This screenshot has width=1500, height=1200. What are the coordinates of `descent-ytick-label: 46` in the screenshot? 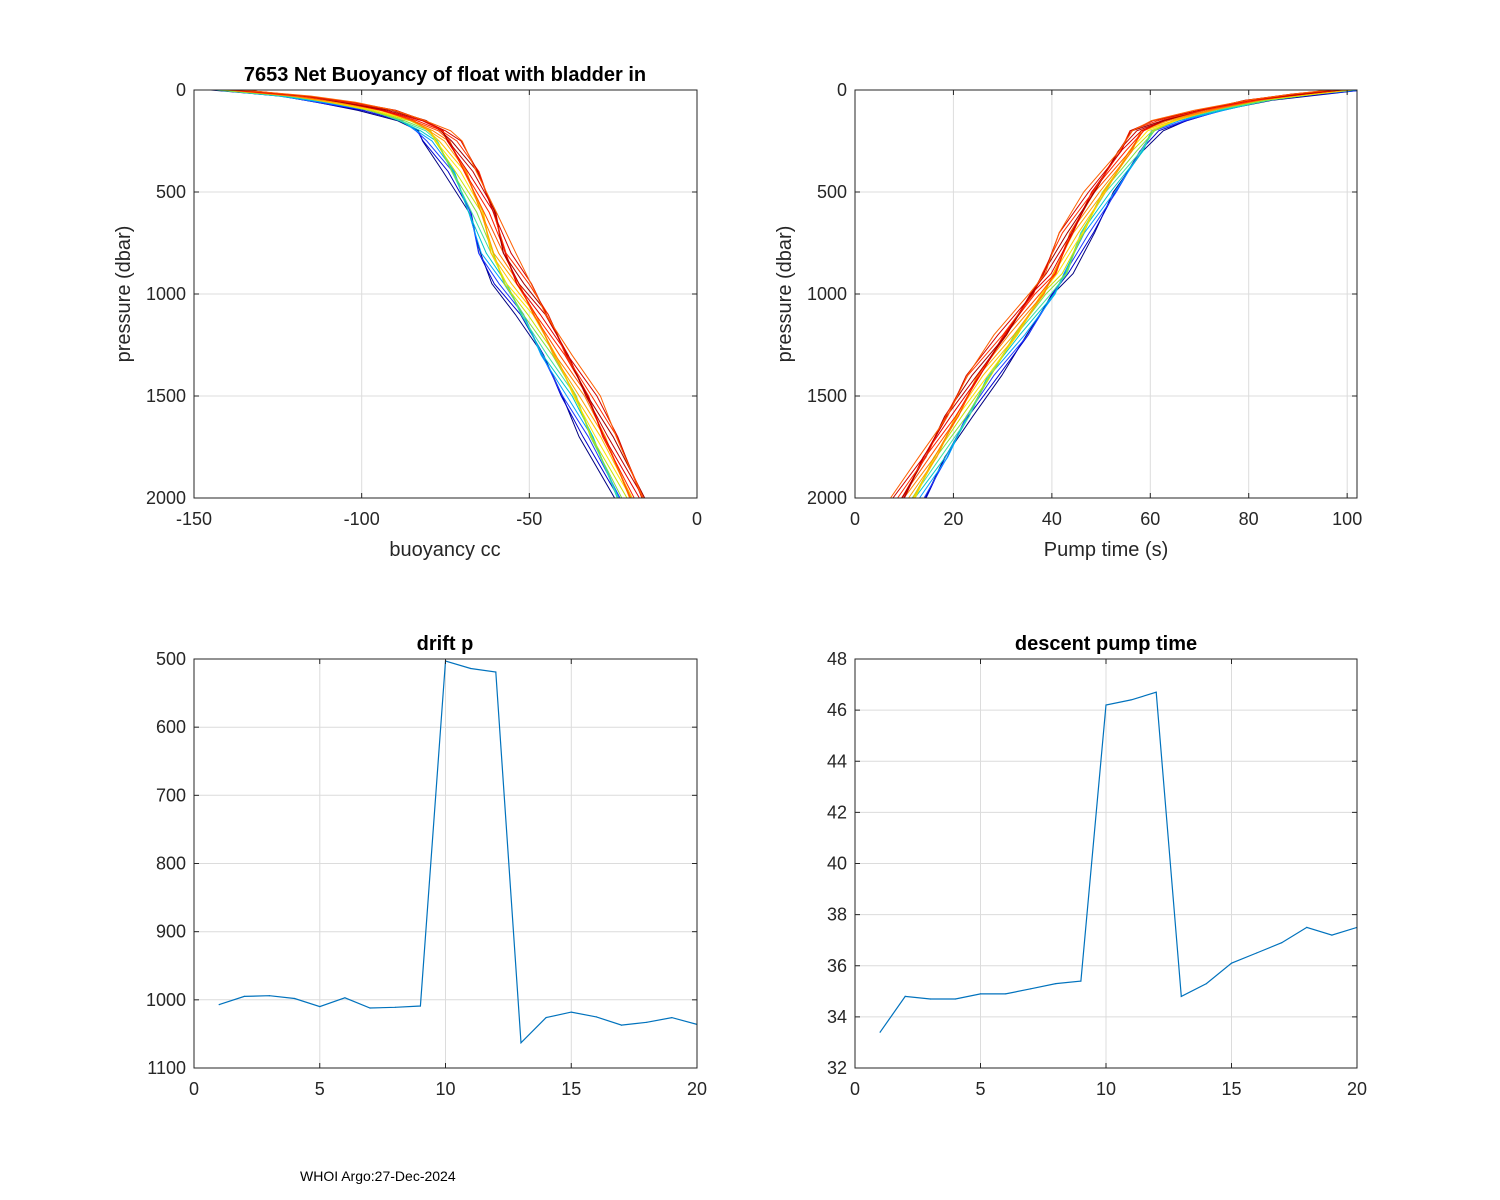 It's located at (837, 710).